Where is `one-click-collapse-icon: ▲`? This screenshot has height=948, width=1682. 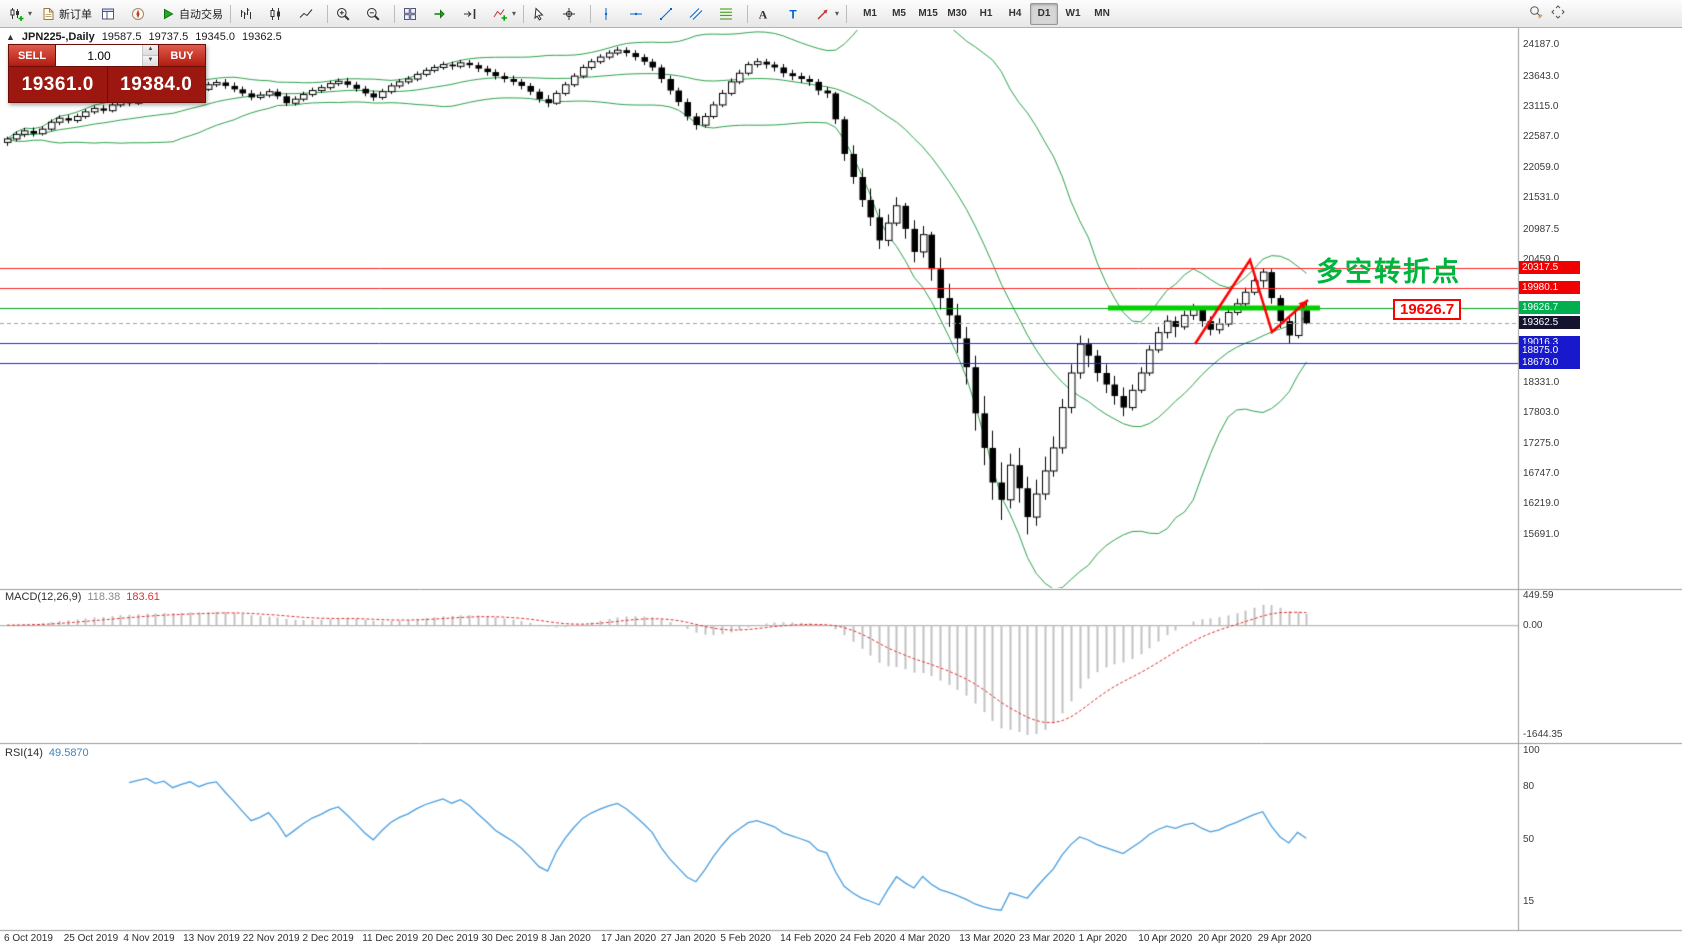
one-click-collapse-icon: ▲ is located at coordinates (10, 37).